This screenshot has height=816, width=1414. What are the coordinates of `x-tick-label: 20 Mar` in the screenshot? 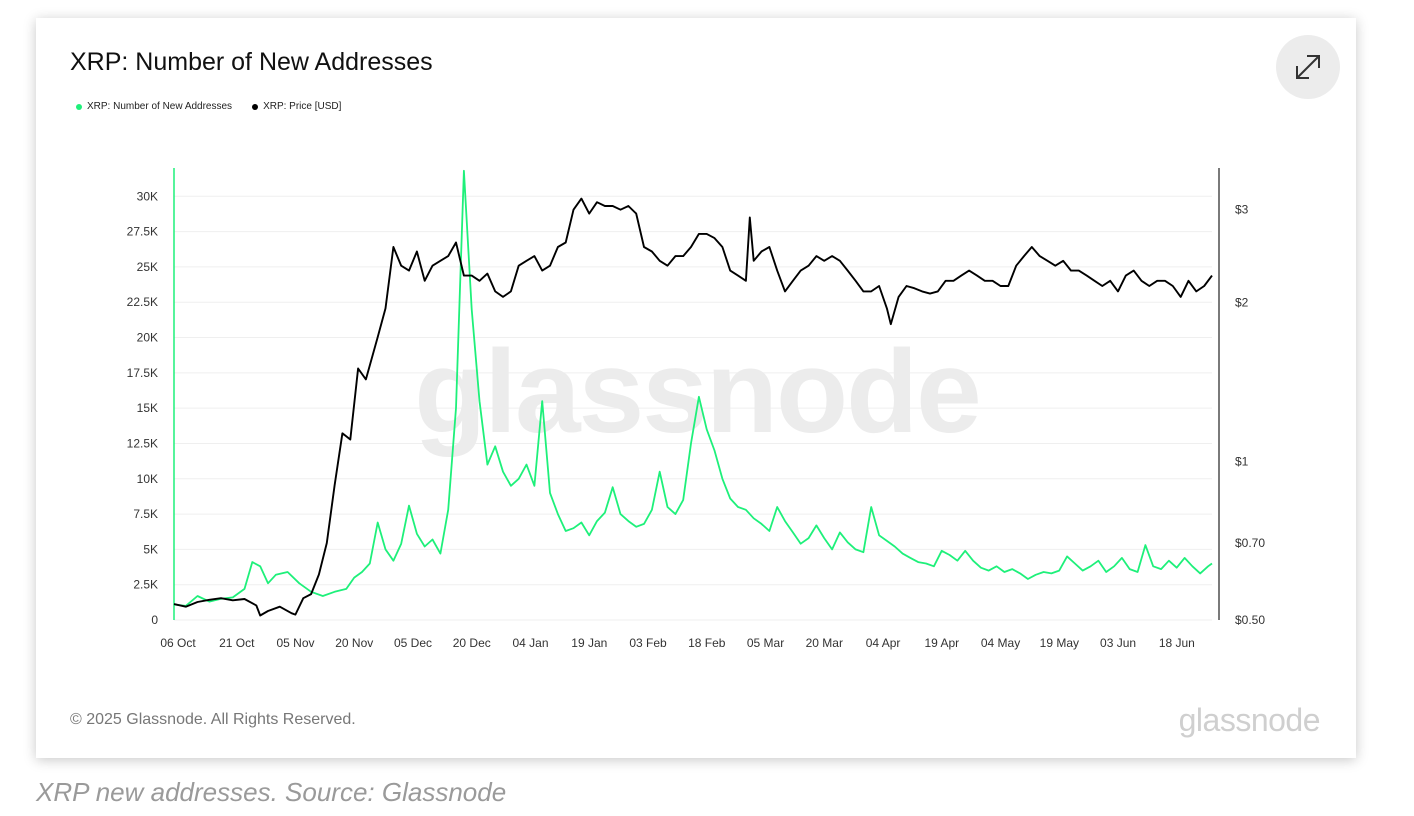 It's located at (824, 643).